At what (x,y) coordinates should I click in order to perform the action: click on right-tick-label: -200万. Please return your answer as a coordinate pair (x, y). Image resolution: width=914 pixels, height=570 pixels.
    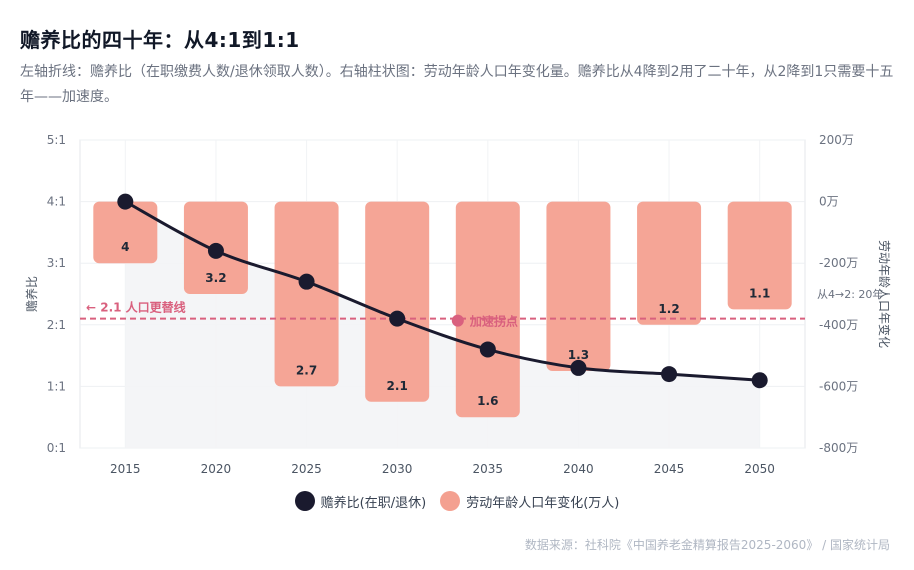
    Looking at the image, I should click on (838, 263).